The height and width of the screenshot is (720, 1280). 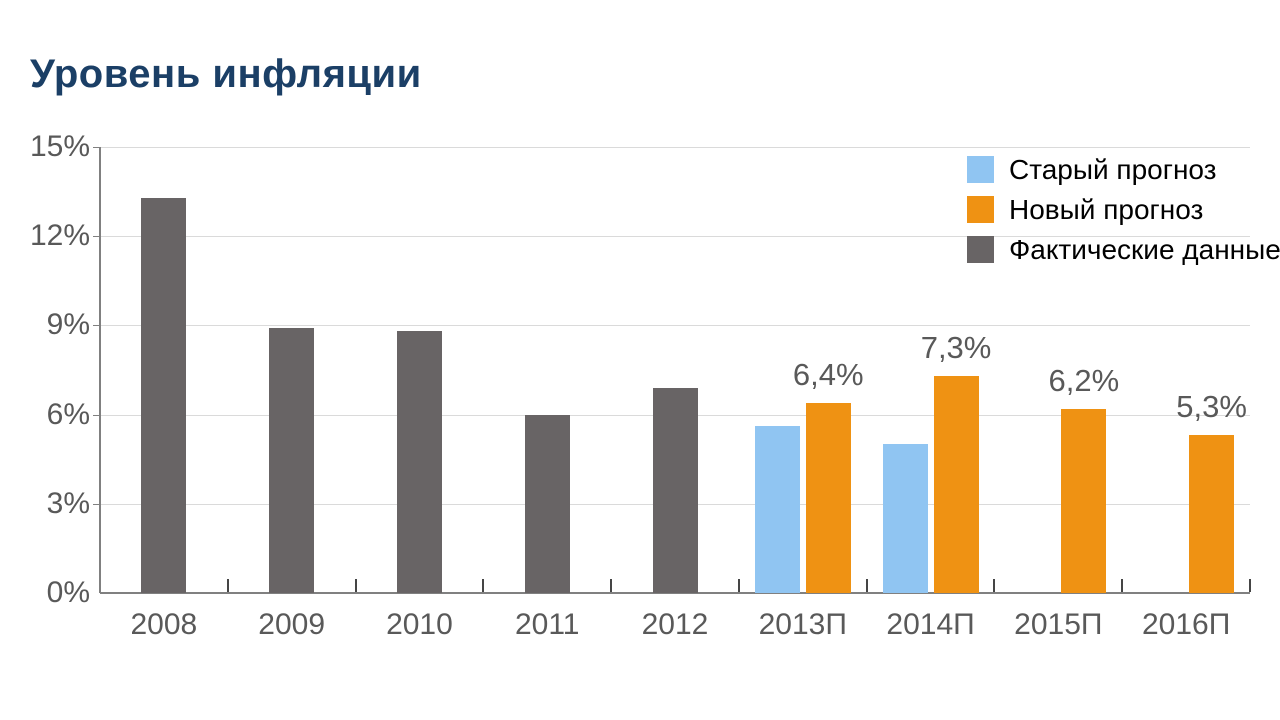 What do you see at coordinates (68, 325) in the screenshot?
I see `y-tick-label: 9%` at bounding box center [68, 325].